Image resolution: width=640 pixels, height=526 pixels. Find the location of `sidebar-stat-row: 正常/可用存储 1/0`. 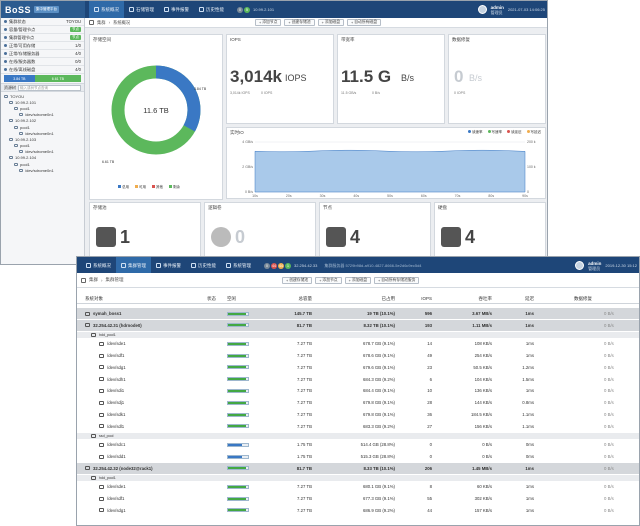

sidebar-stat-row: 正常/可用存储 1/0 is located at coordinates (42, 46).